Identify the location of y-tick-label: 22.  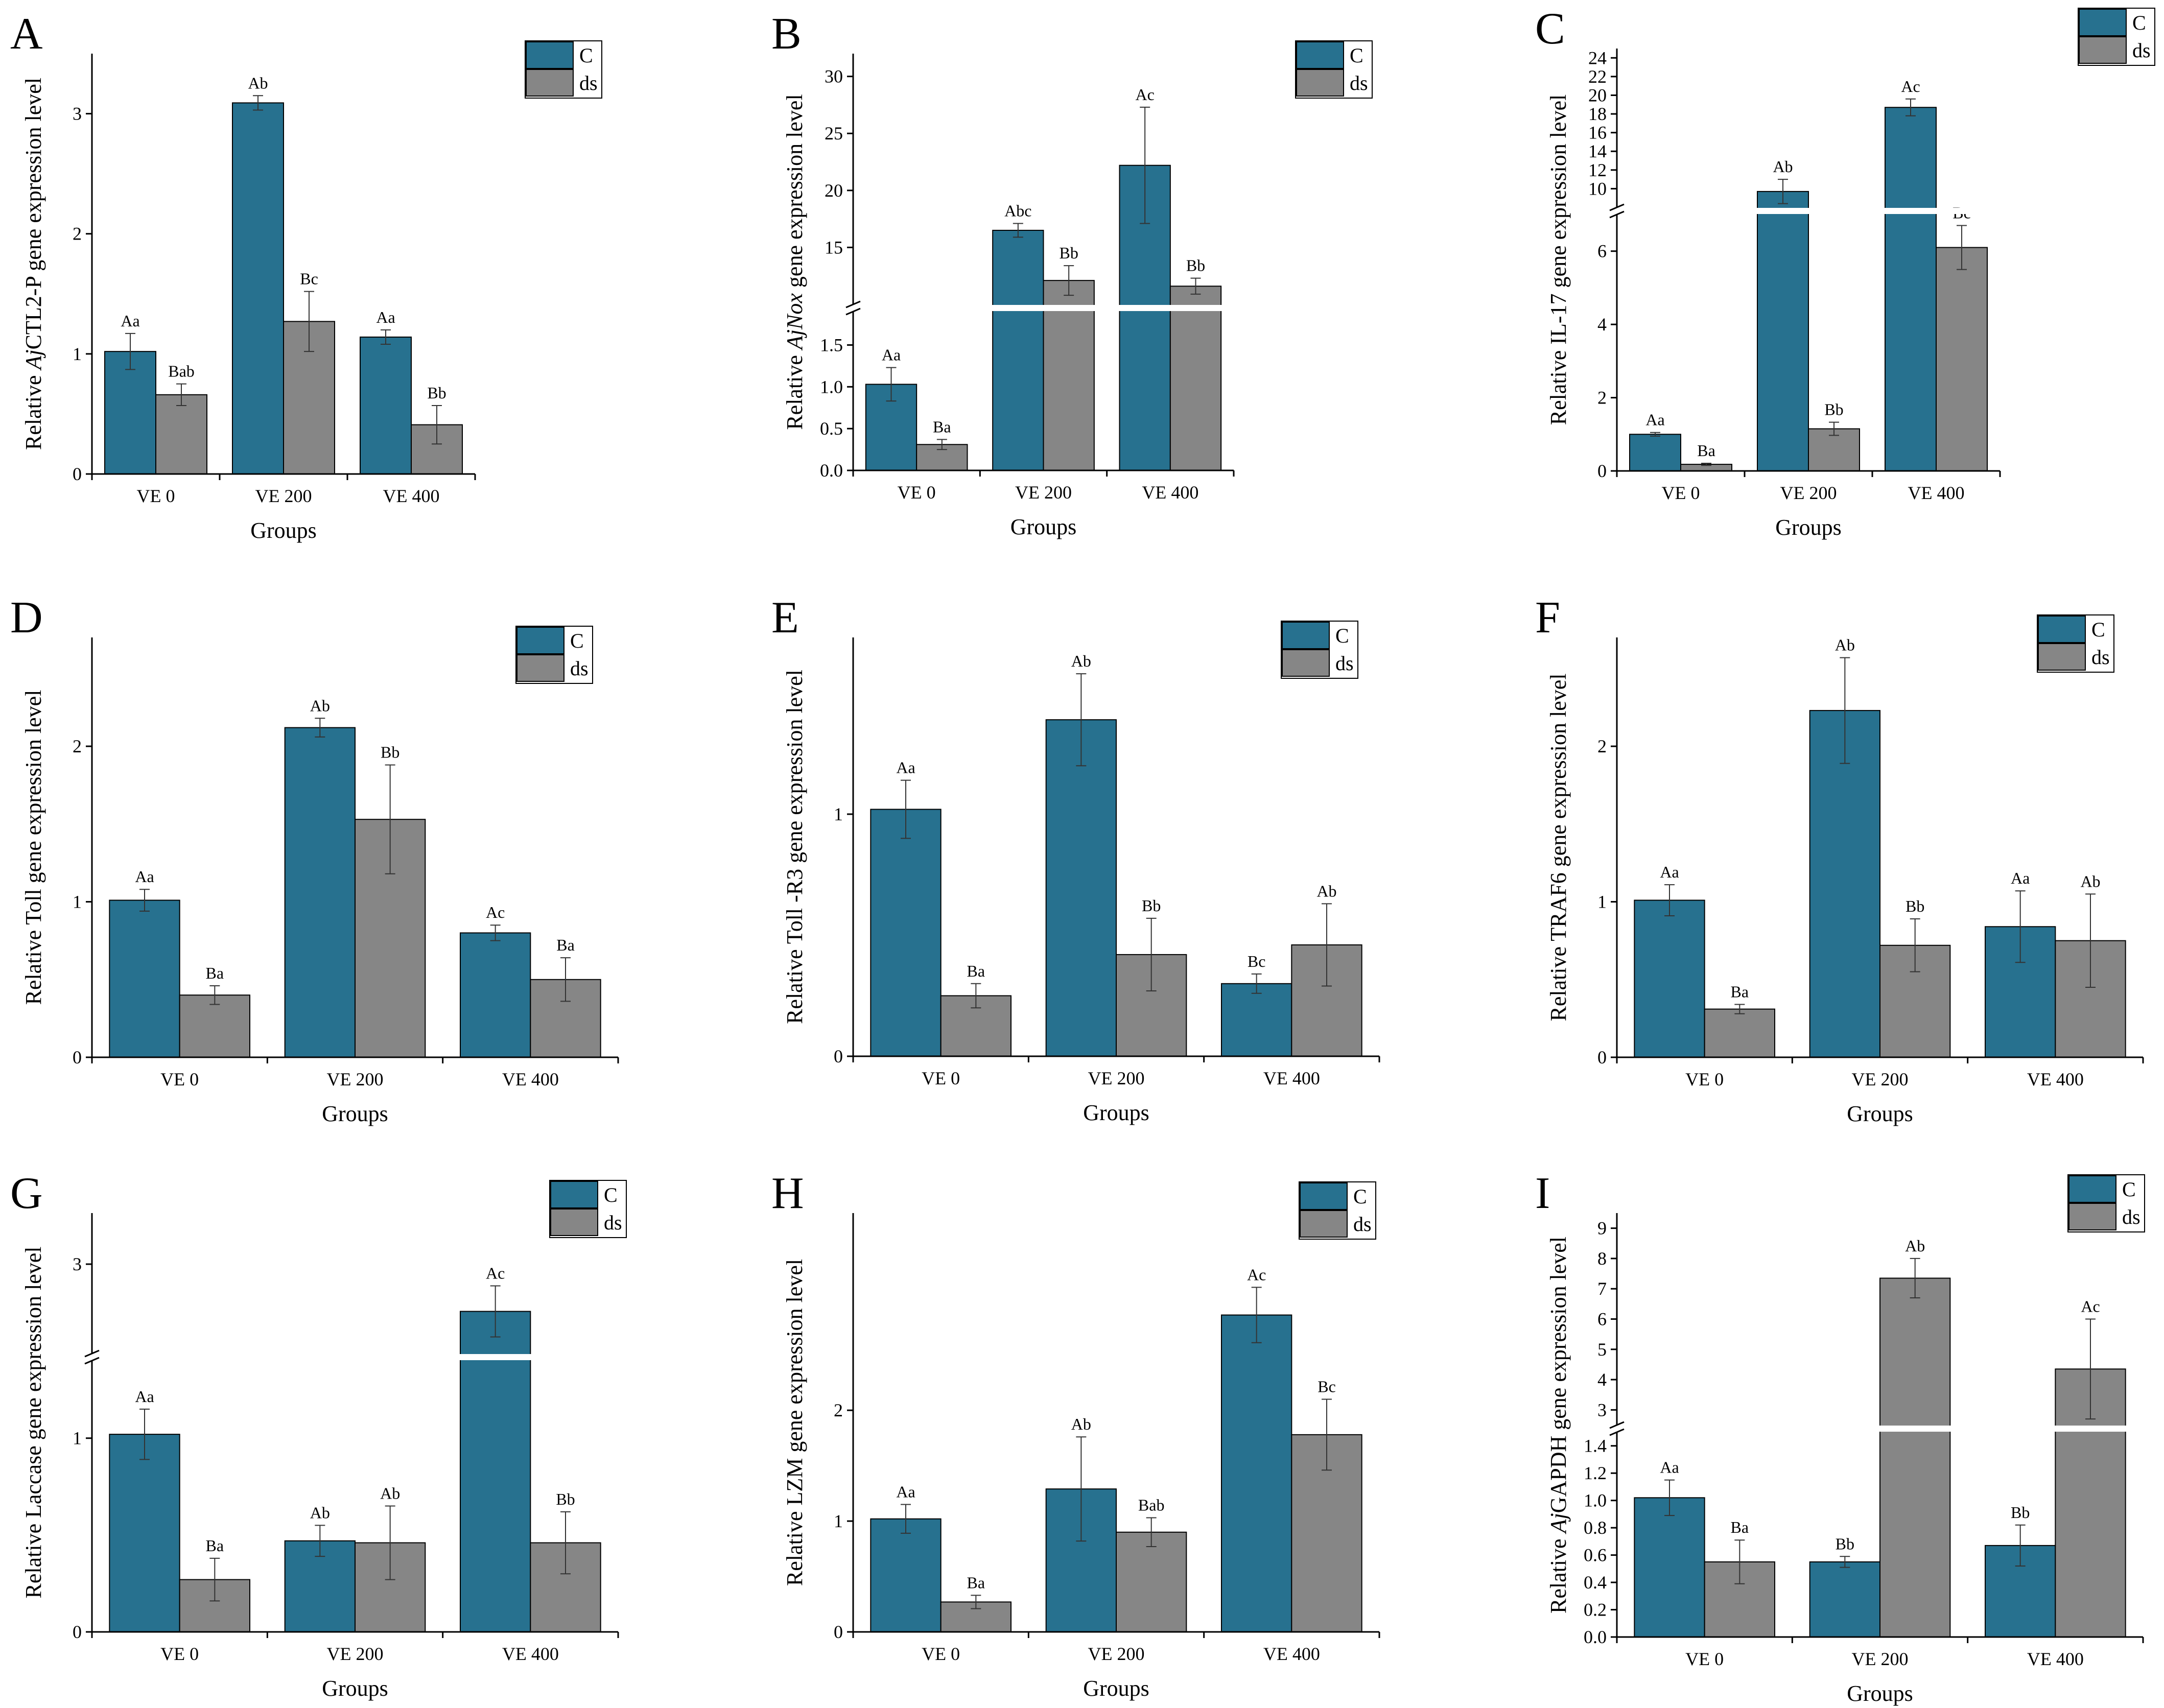
(1597, 76).